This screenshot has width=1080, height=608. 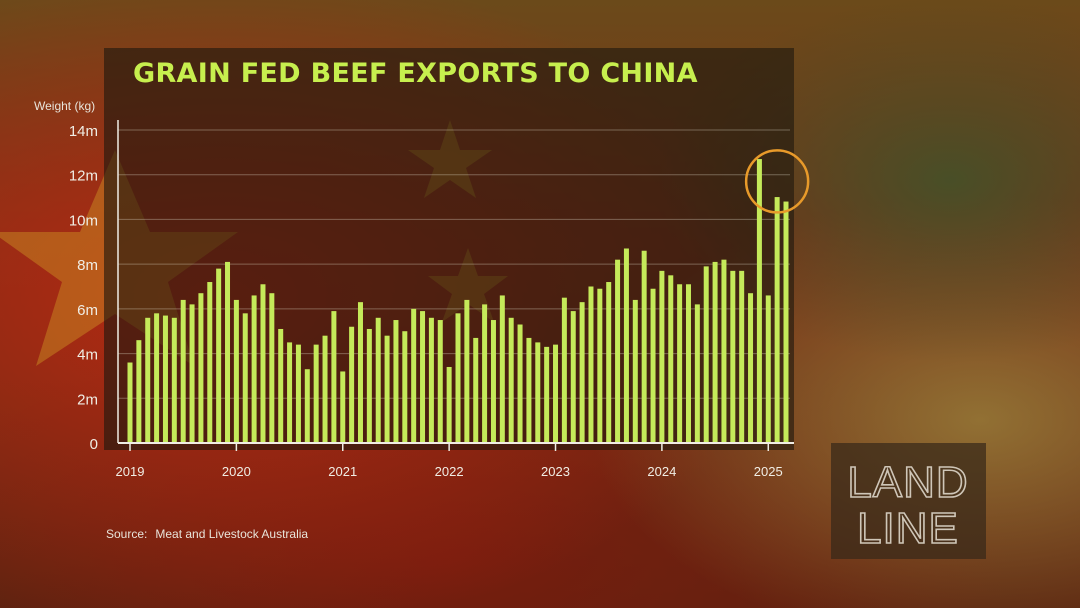 I want to click on landline-logo: LAND LINE, so click(x=908, y=501).